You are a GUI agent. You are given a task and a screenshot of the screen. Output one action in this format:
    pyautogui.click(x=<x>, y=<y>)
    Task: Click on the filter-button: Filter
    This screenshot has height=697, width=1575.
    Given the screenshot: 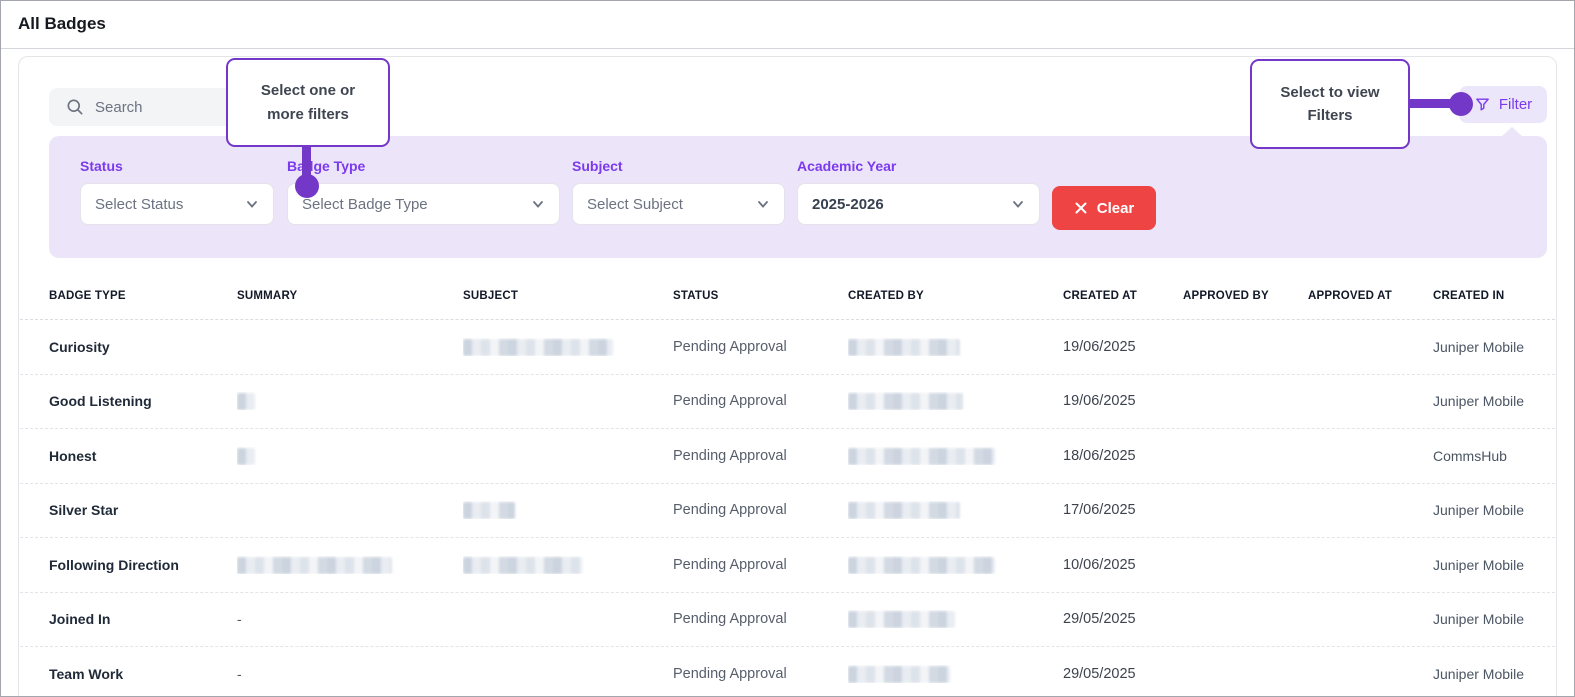 What is the action you would take?
    pyautogui.click(x=1503, y=104)
    